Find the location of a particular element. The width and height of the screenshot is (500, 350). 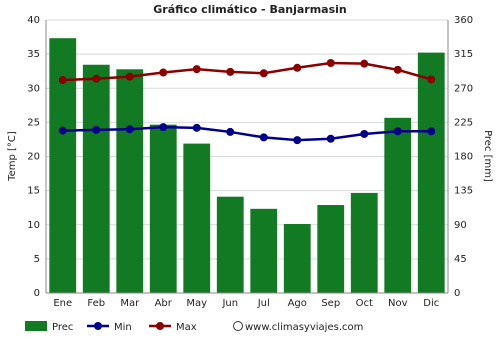

y2-tick-label: 135 is located at coordinates (463, 191).